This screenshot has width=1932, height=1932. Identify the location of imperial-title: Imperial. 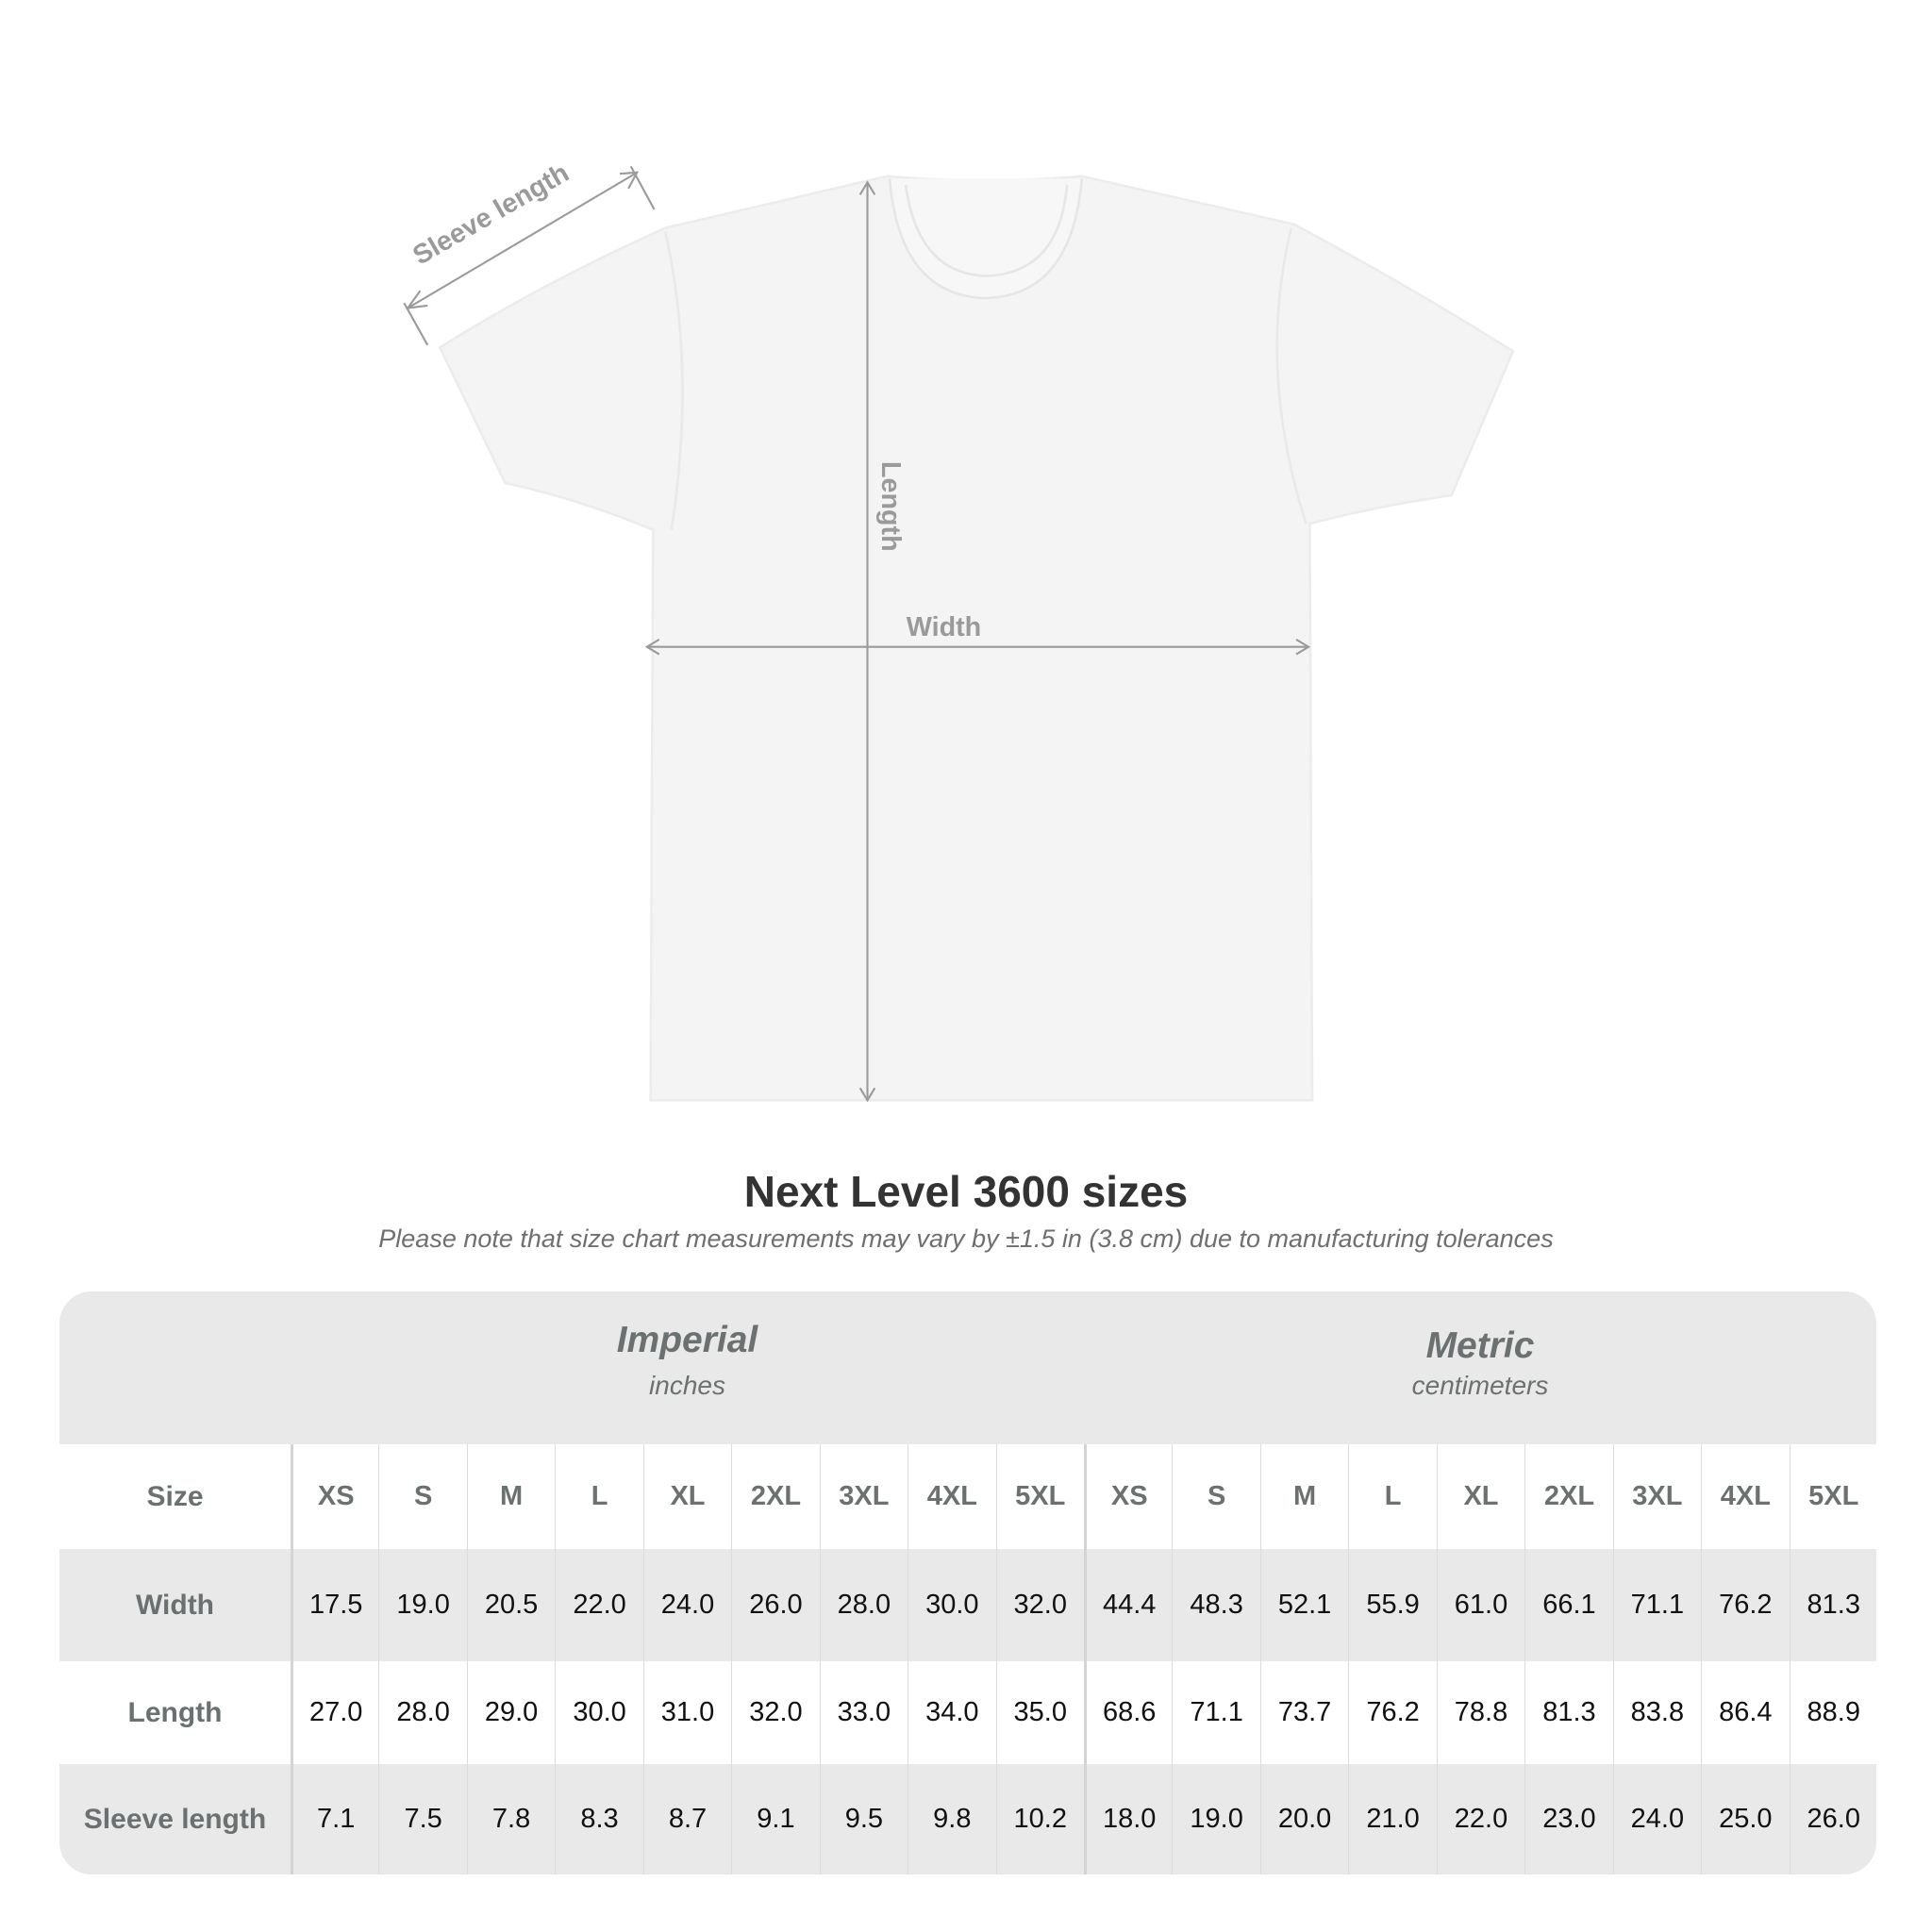
(687, 1340).